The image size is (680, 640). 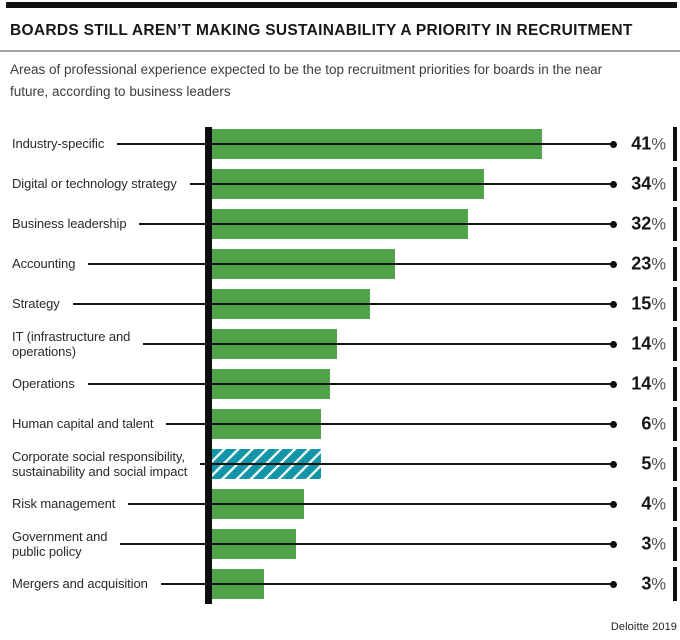 What do you see at coordinates (340, 424) in the screenshot?
I see `chart-row: Human capital and talent 6%` at bounding box center [340, 424].